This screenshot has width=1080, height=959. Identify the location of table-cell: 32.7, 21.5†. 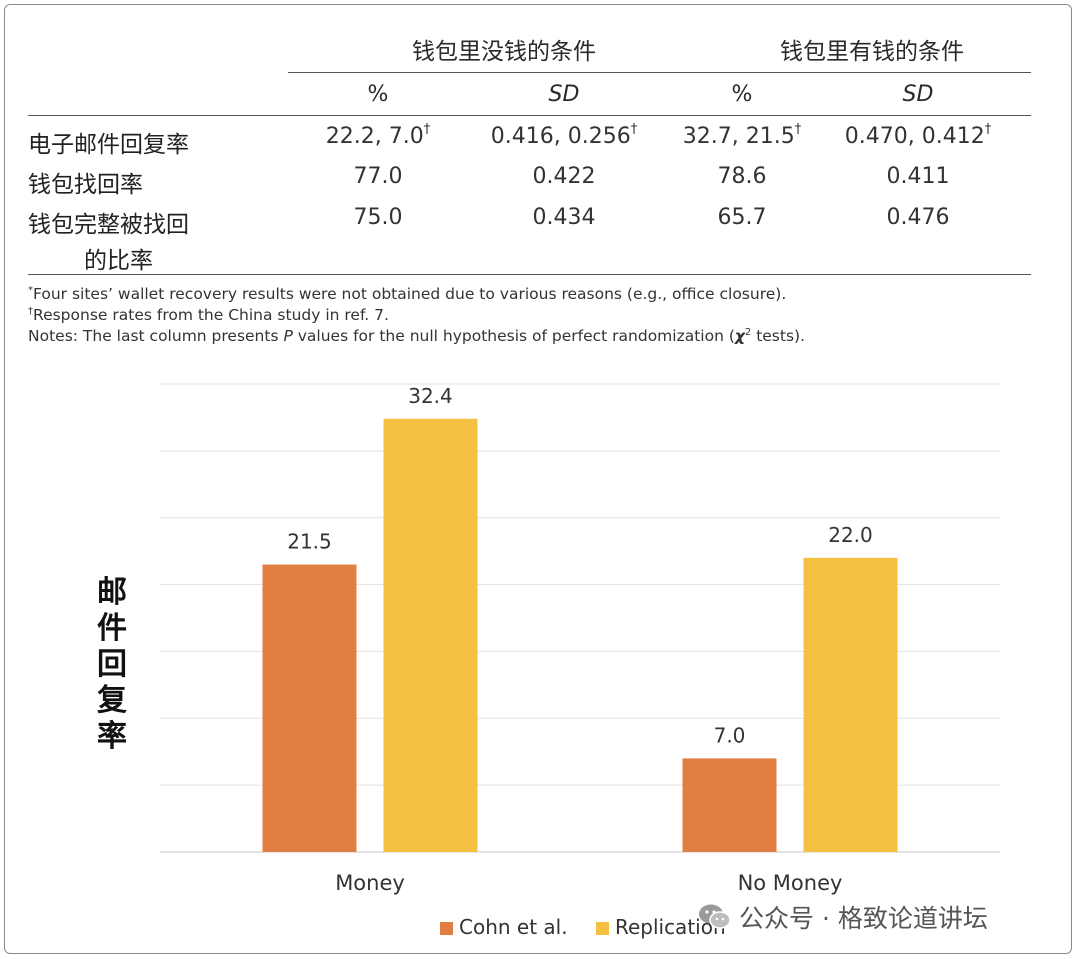
(742, 135).